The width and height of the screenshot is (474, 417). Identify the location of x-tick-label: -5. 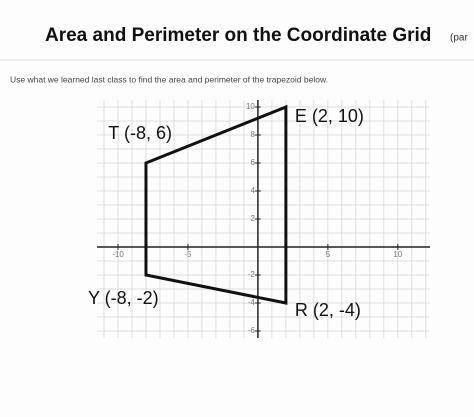
(188, 254).